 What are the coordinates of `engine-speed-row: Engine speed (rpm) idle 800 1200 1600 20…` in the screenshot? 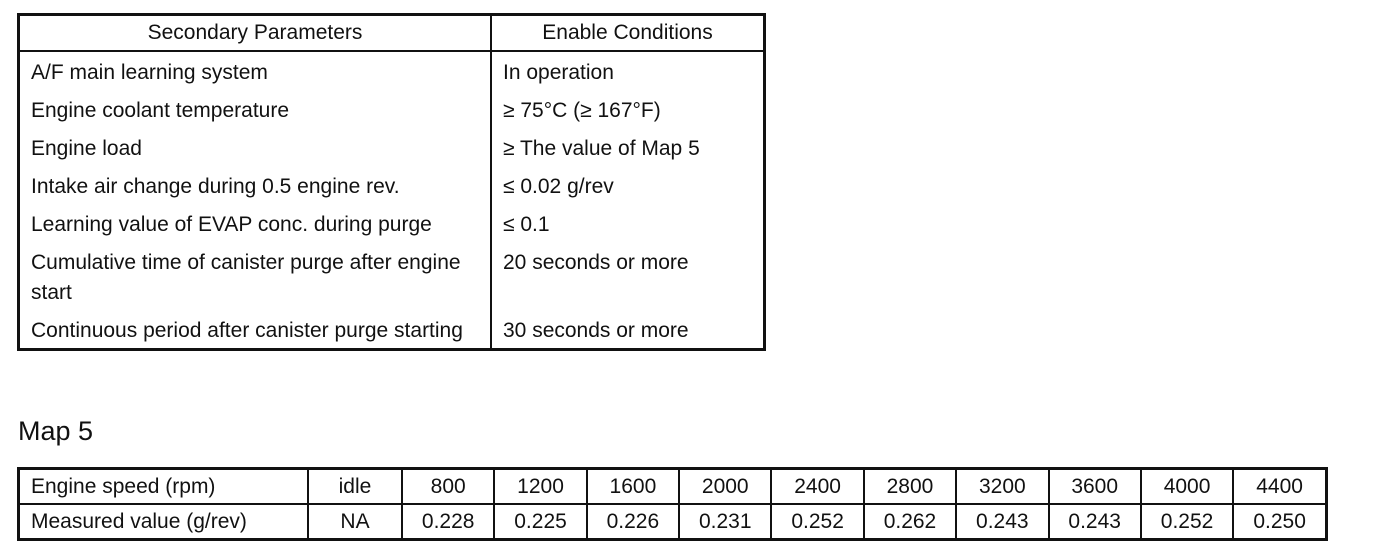 It's located at (672, 486).